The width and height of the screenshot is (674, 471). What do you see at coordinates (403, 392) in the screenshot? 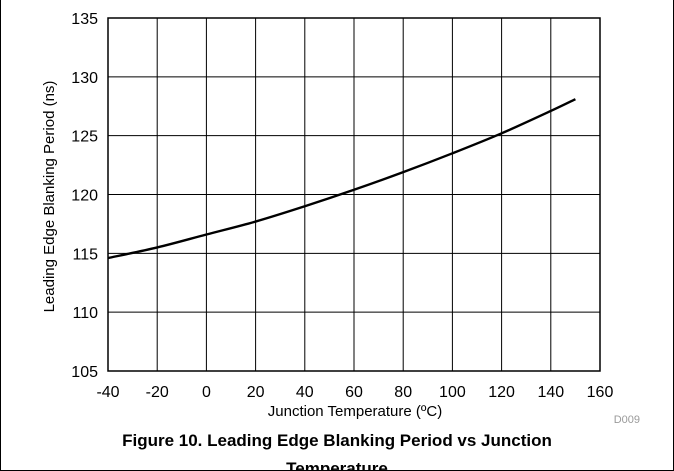
I see `x-tick-label: 80` at bounding box center [403, 392].